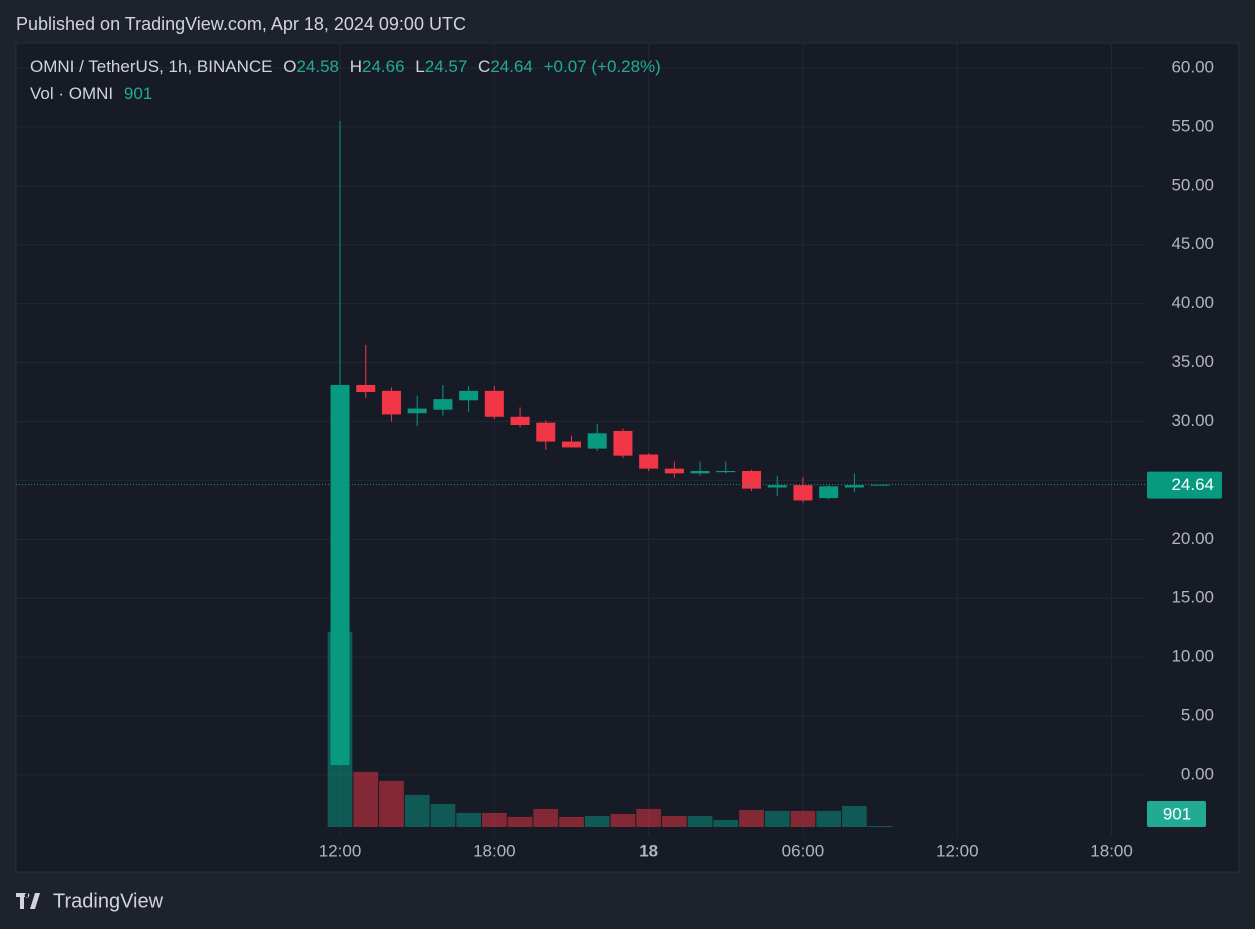 The height and width of the screenshot is (929, 1255). What do you see at coordinates (484, 66) in the screenshot?
I see `legend-close-label: C` at bounding box center [484, 66].